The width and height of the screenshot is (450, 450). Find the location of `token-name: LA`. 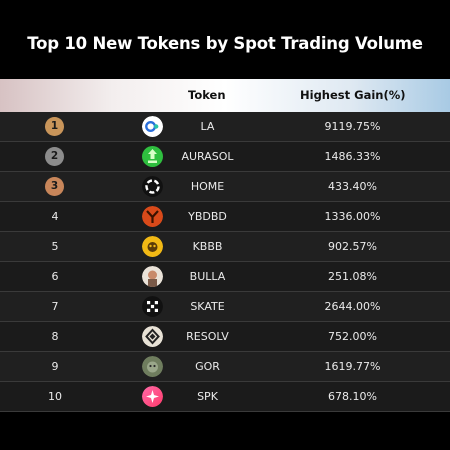

token-name: LA is located at coordinates (207, 126).